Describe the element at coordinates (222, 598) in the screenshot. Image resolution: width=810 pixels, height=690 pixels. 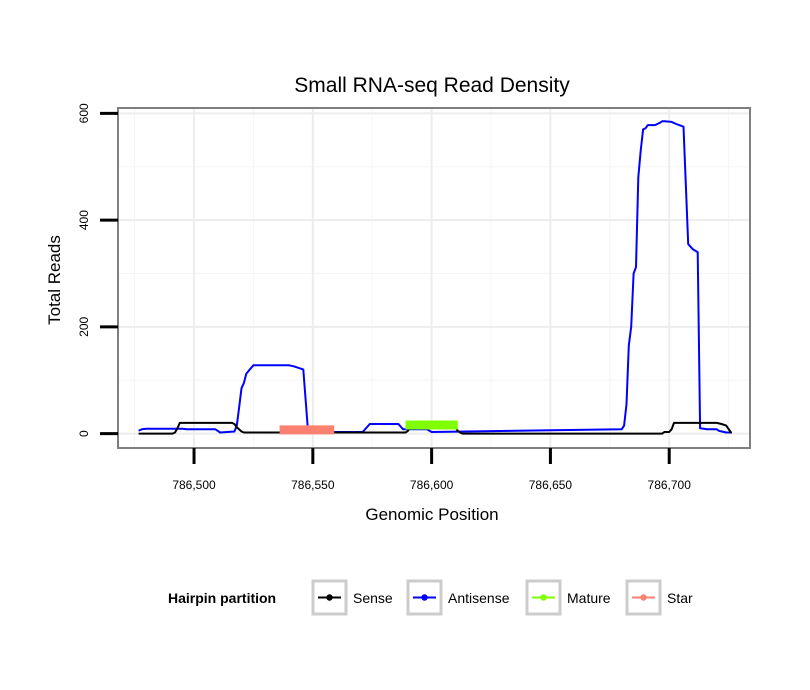
I see `legend-title: Hairpin partition` at that location.